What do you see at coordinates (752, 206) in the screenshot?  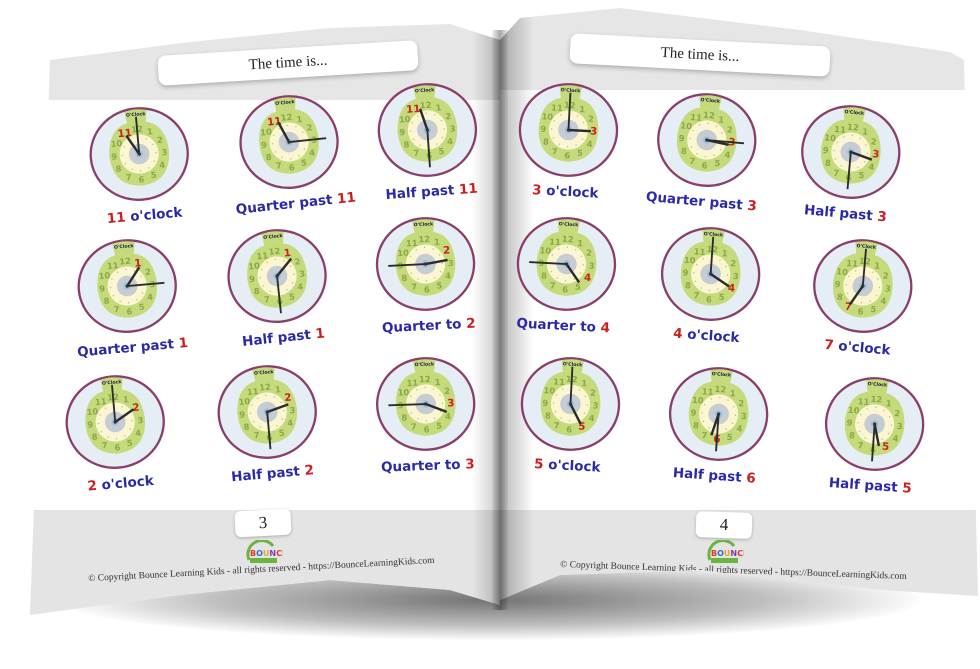 I see `label-hour: 3` at bounding box center [752, 206].